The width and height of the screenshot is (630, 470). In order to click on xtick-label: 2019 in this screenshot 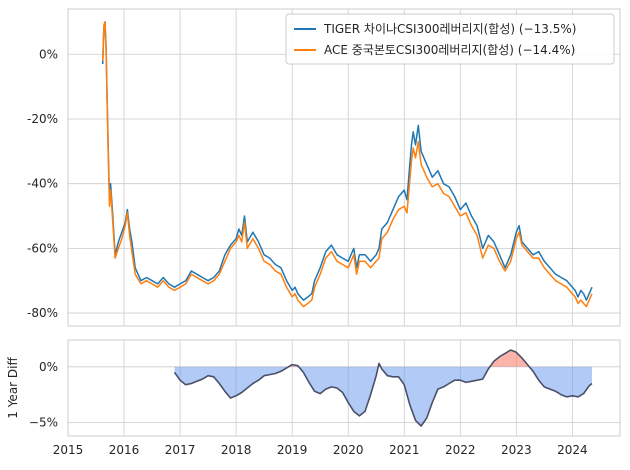, I will do `click(292, 450)`.